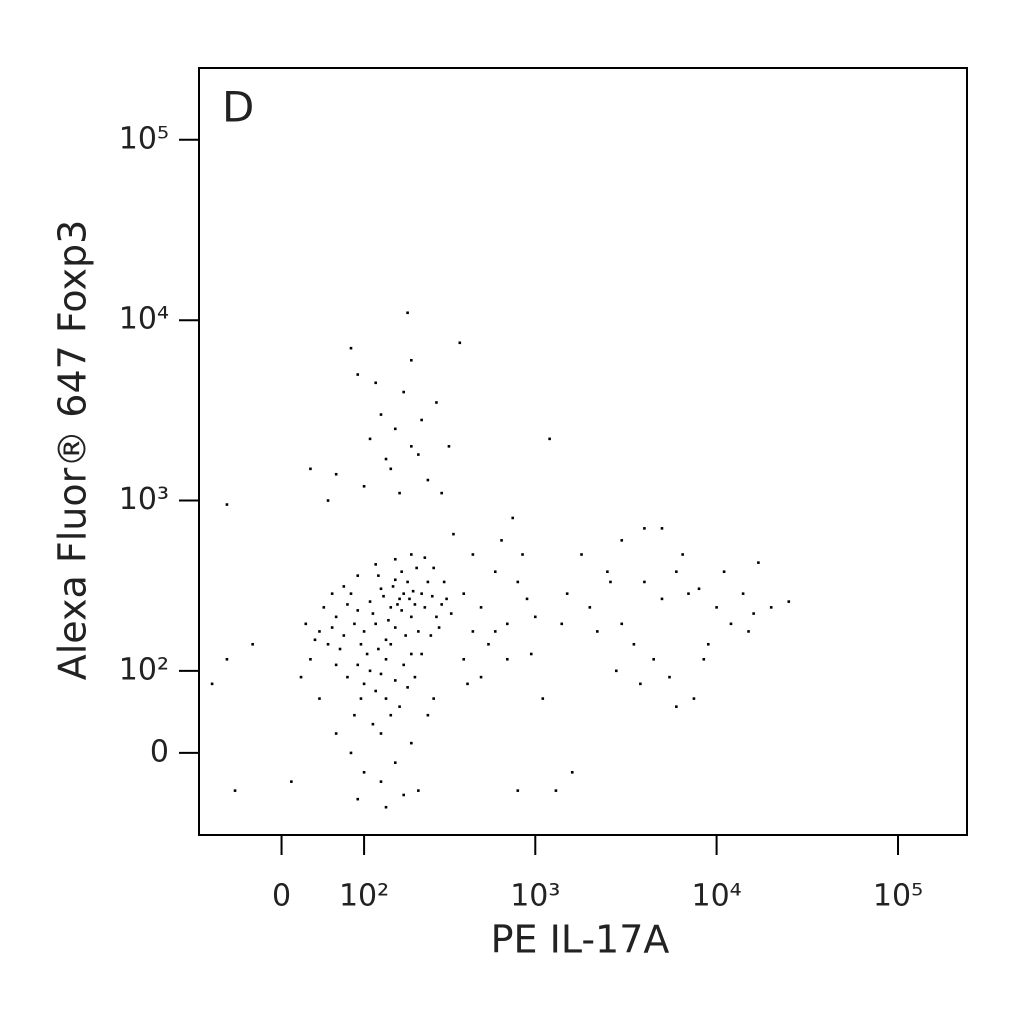 This screenshot has height=1024, width=1024. I want to click on y-axis-label: Alexa Fluor® 647 Foxp3, so click(73, 450).